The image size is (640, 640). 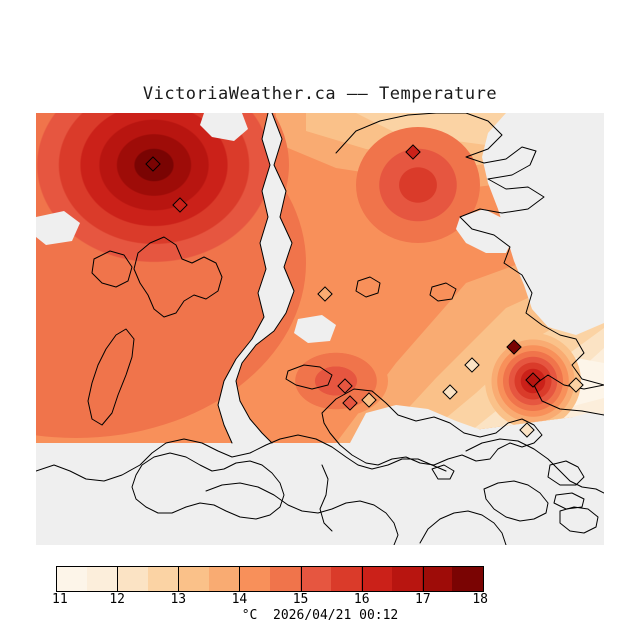 I want to click on coastline-lower-east-island, so click(x=516, y=501).